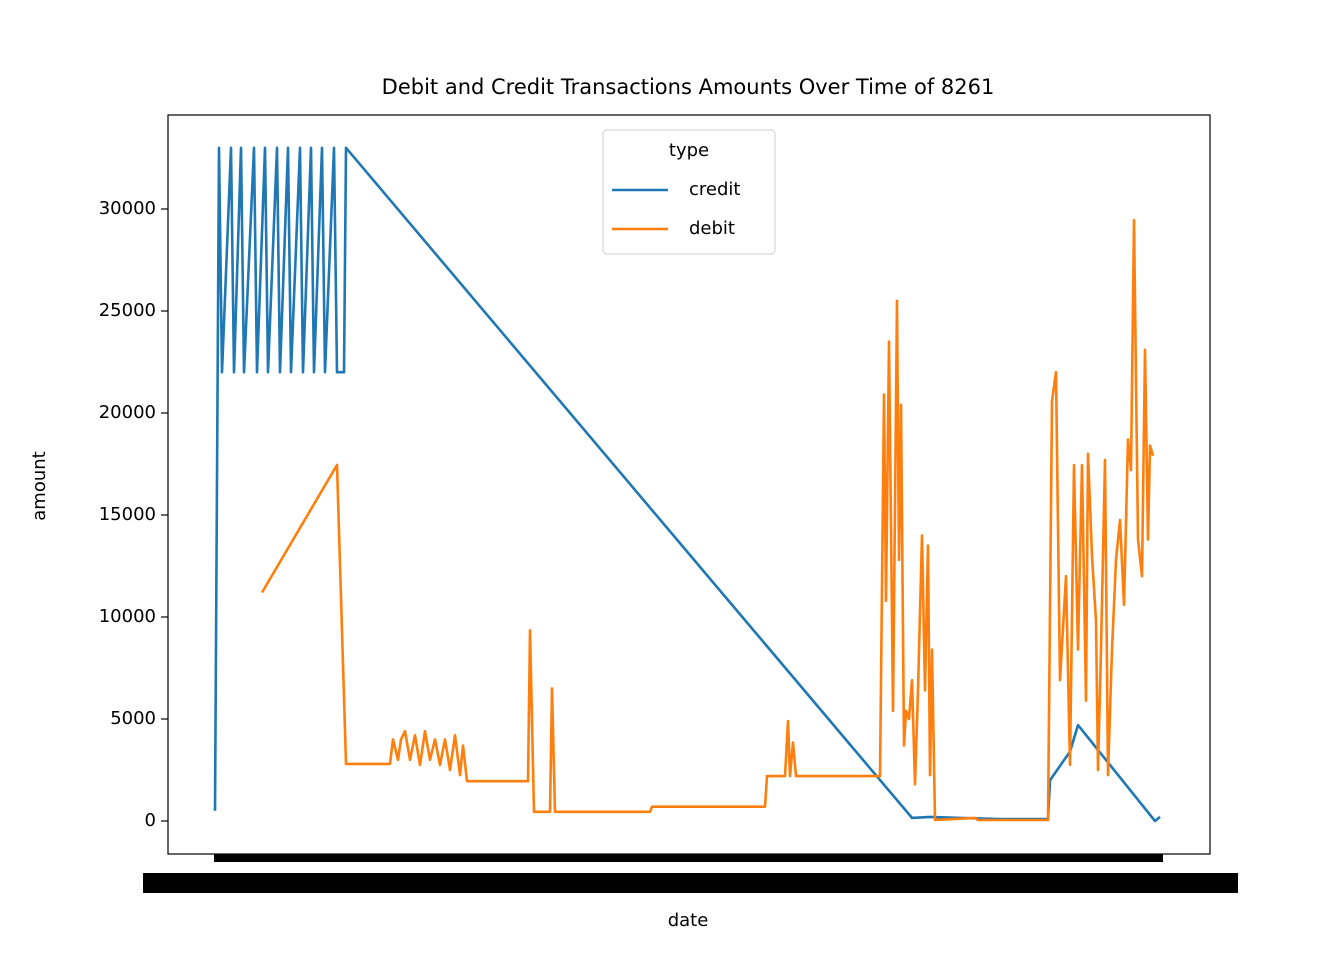 The image size is (1344, 964). I want to click on y-tick-label: 5000, so click(133, 718).